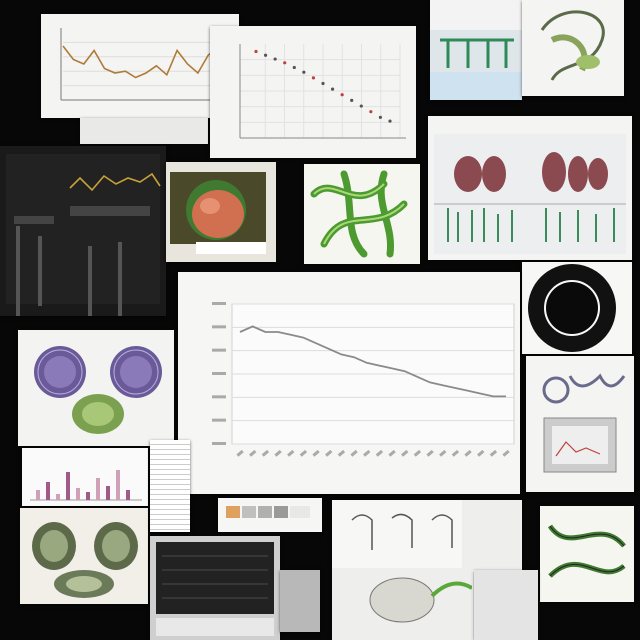  I want to click on pod-svg, so click(85, 560).